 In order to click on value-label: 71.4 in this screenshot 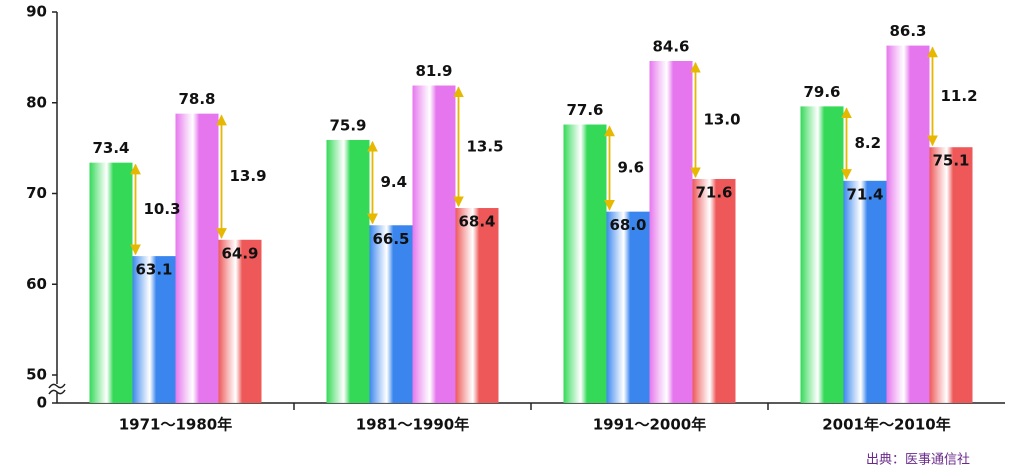, I will do `click(864, 194)`.